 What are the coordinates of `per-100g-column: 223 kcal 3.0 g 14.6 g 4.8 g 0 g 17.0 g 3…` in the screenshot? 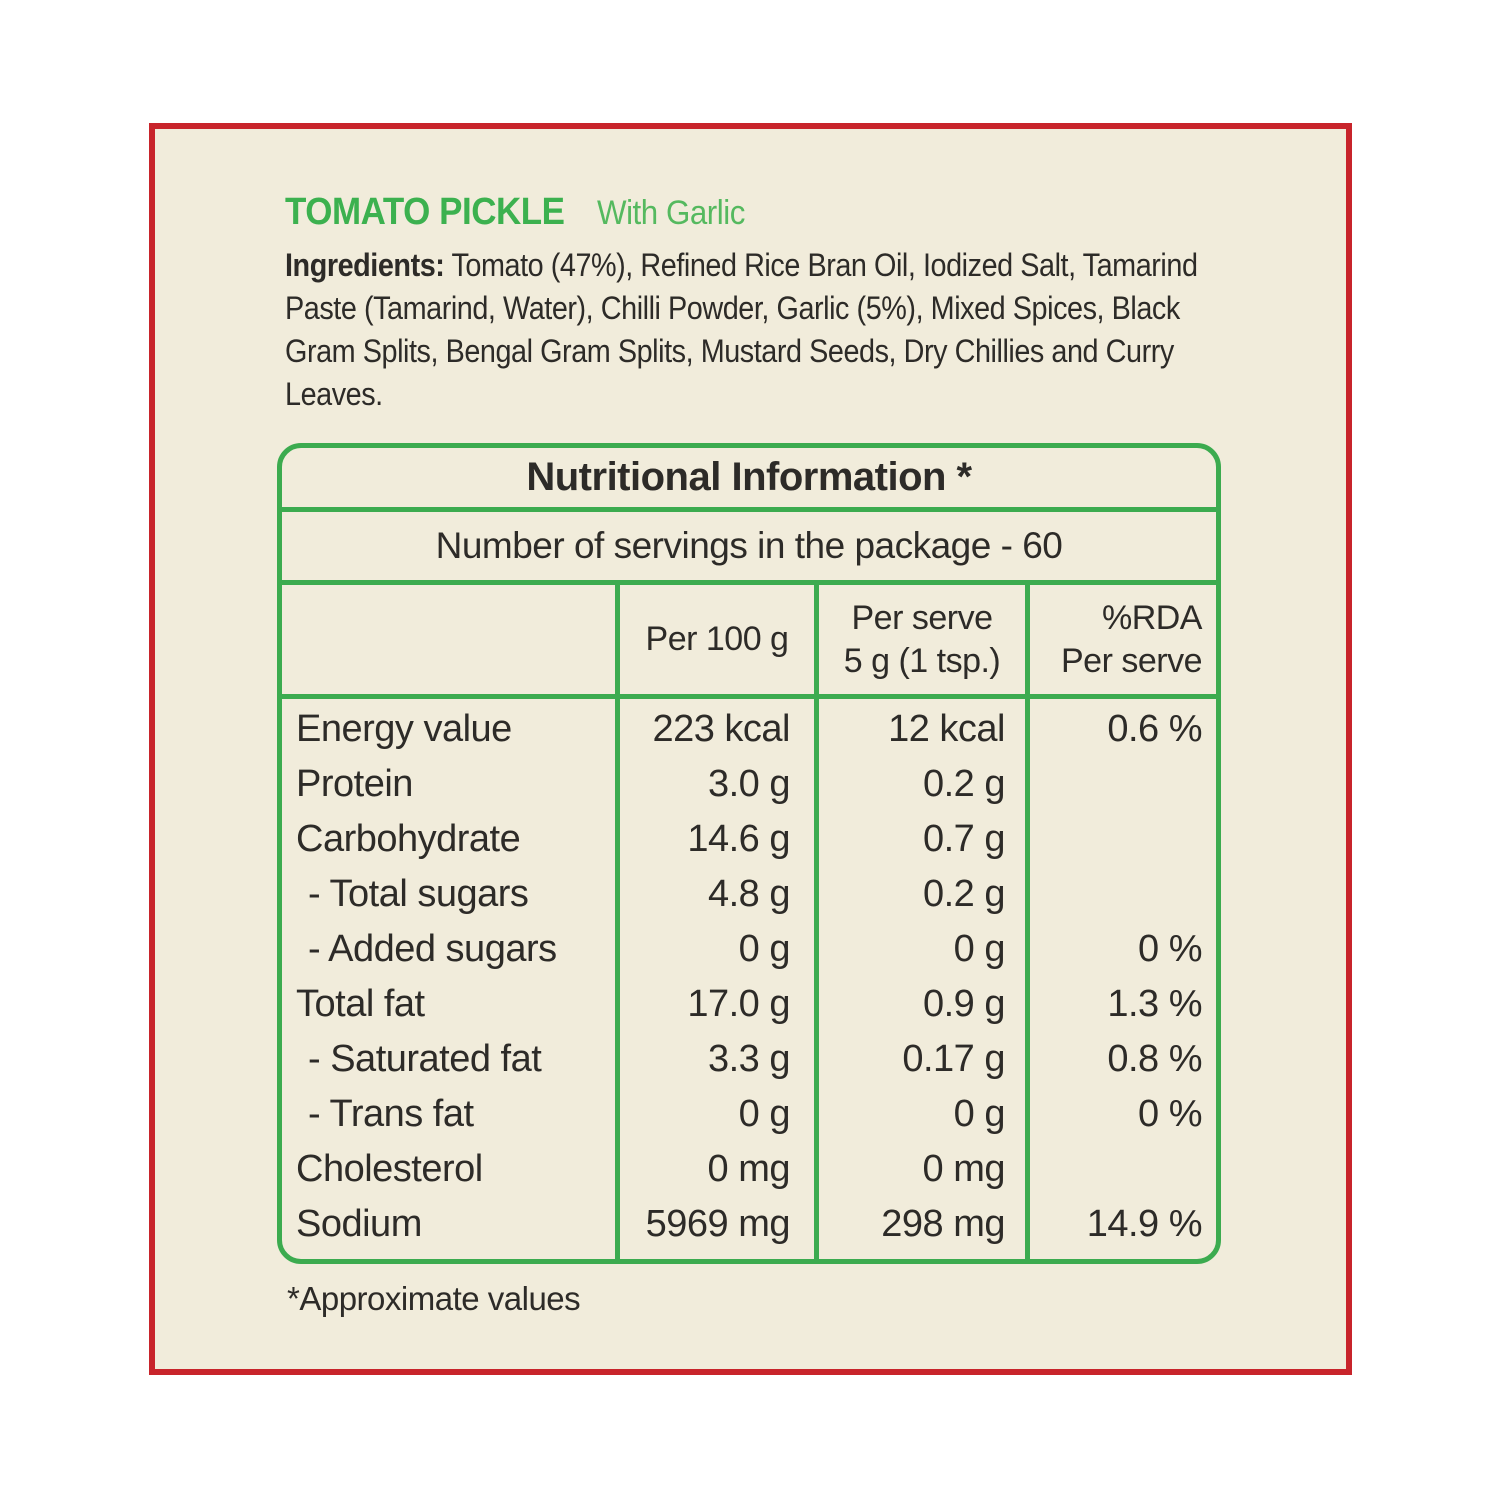 It's located at (714, 979).